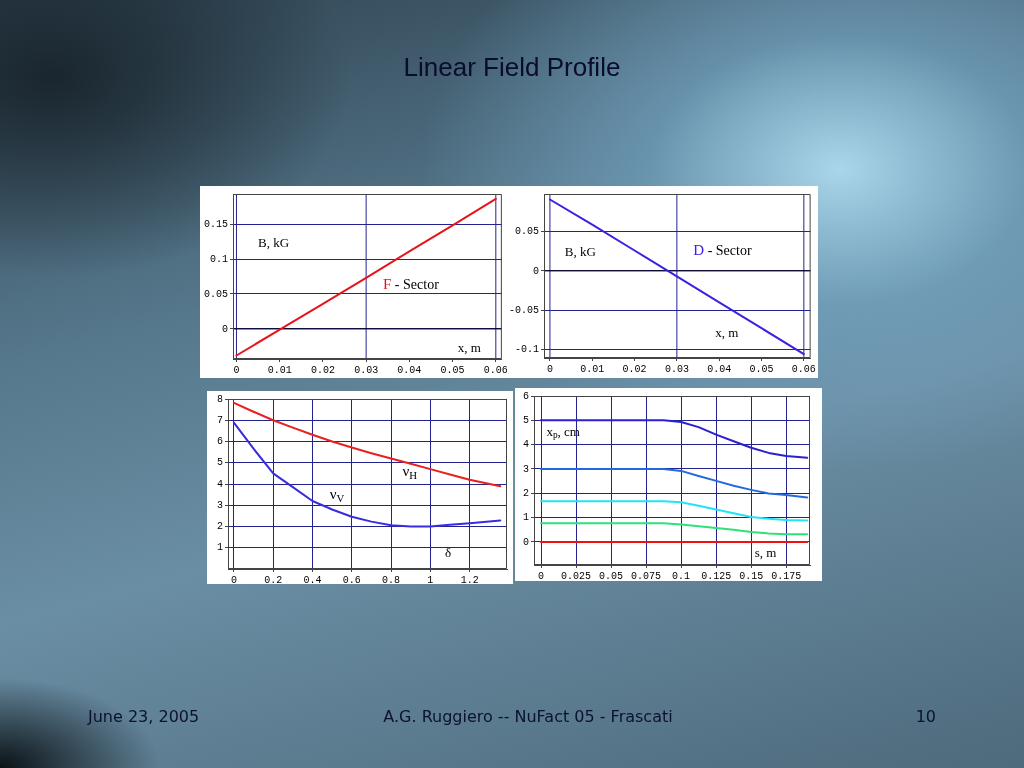 The image size is (1024, 768). What do you see at coordinates (215, 224) in the screenshot?
I see `y-tick-label: 0.15` at bounding box center [215, 224].